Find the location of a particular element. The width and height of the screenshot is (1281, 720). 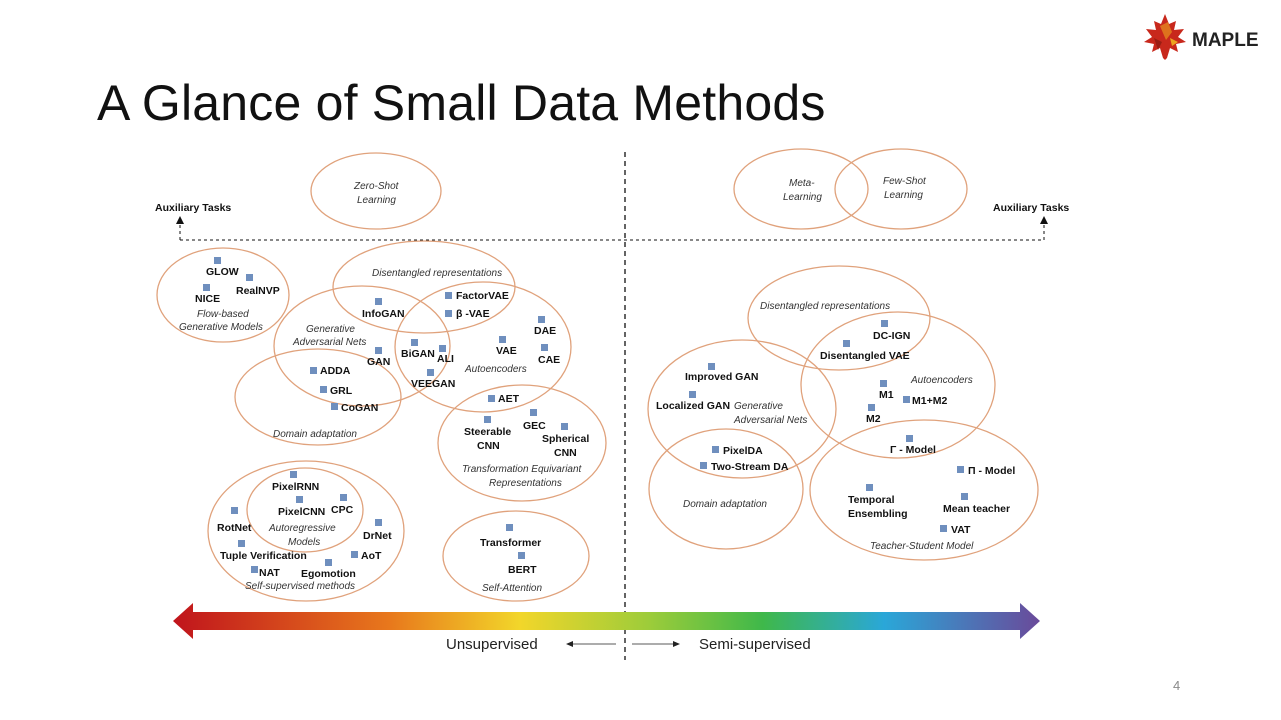

method-bert: BERT is located at coordinates (522, 570).